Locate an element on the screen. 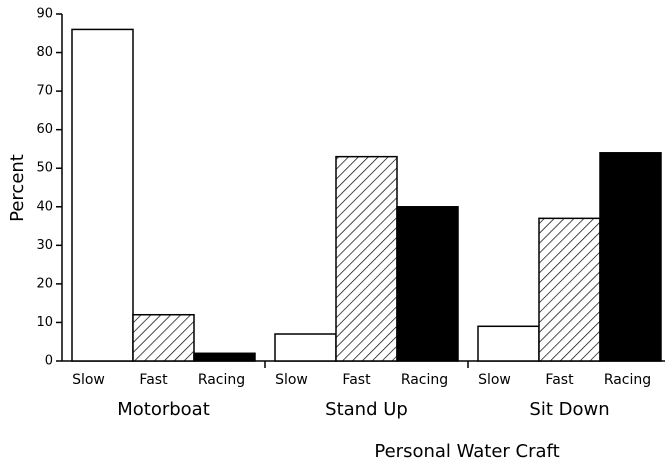 This screenshot has width=665, height=462. y-tick-label: 50 is located at coordinates (44, 168).